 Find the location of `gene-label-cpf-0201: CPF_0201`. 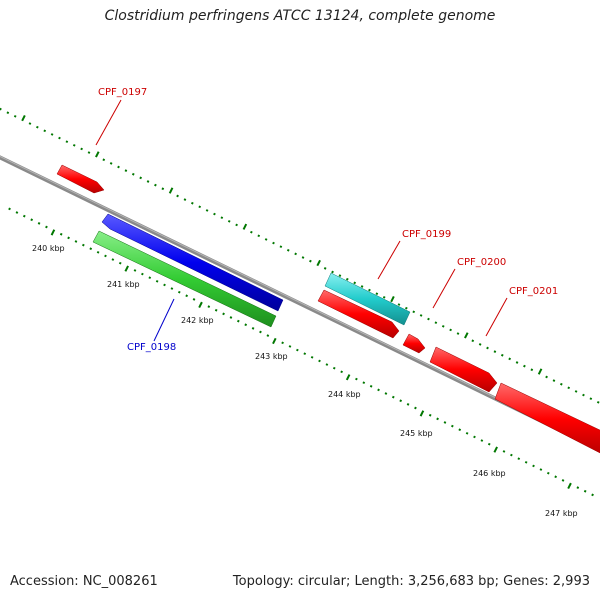

gene-label-cpf-0201: CPF_0201 is located at coordinates (533, 291).